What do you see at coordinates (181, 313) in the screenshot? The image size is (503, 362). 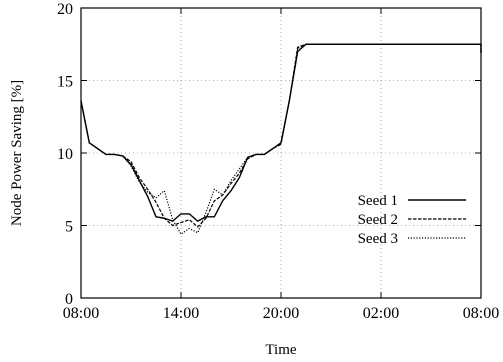 I see `x-tick-label: 14:00` at bounding box center [181, 313].